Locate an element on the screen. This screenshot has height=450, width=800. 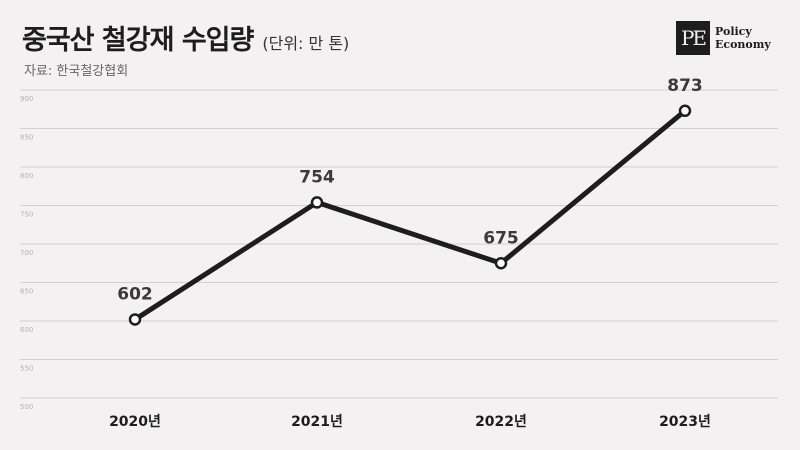
title-block: 중국산 철강재 수입량 (단위: 만 톤) is located at coordinates (185, 37).